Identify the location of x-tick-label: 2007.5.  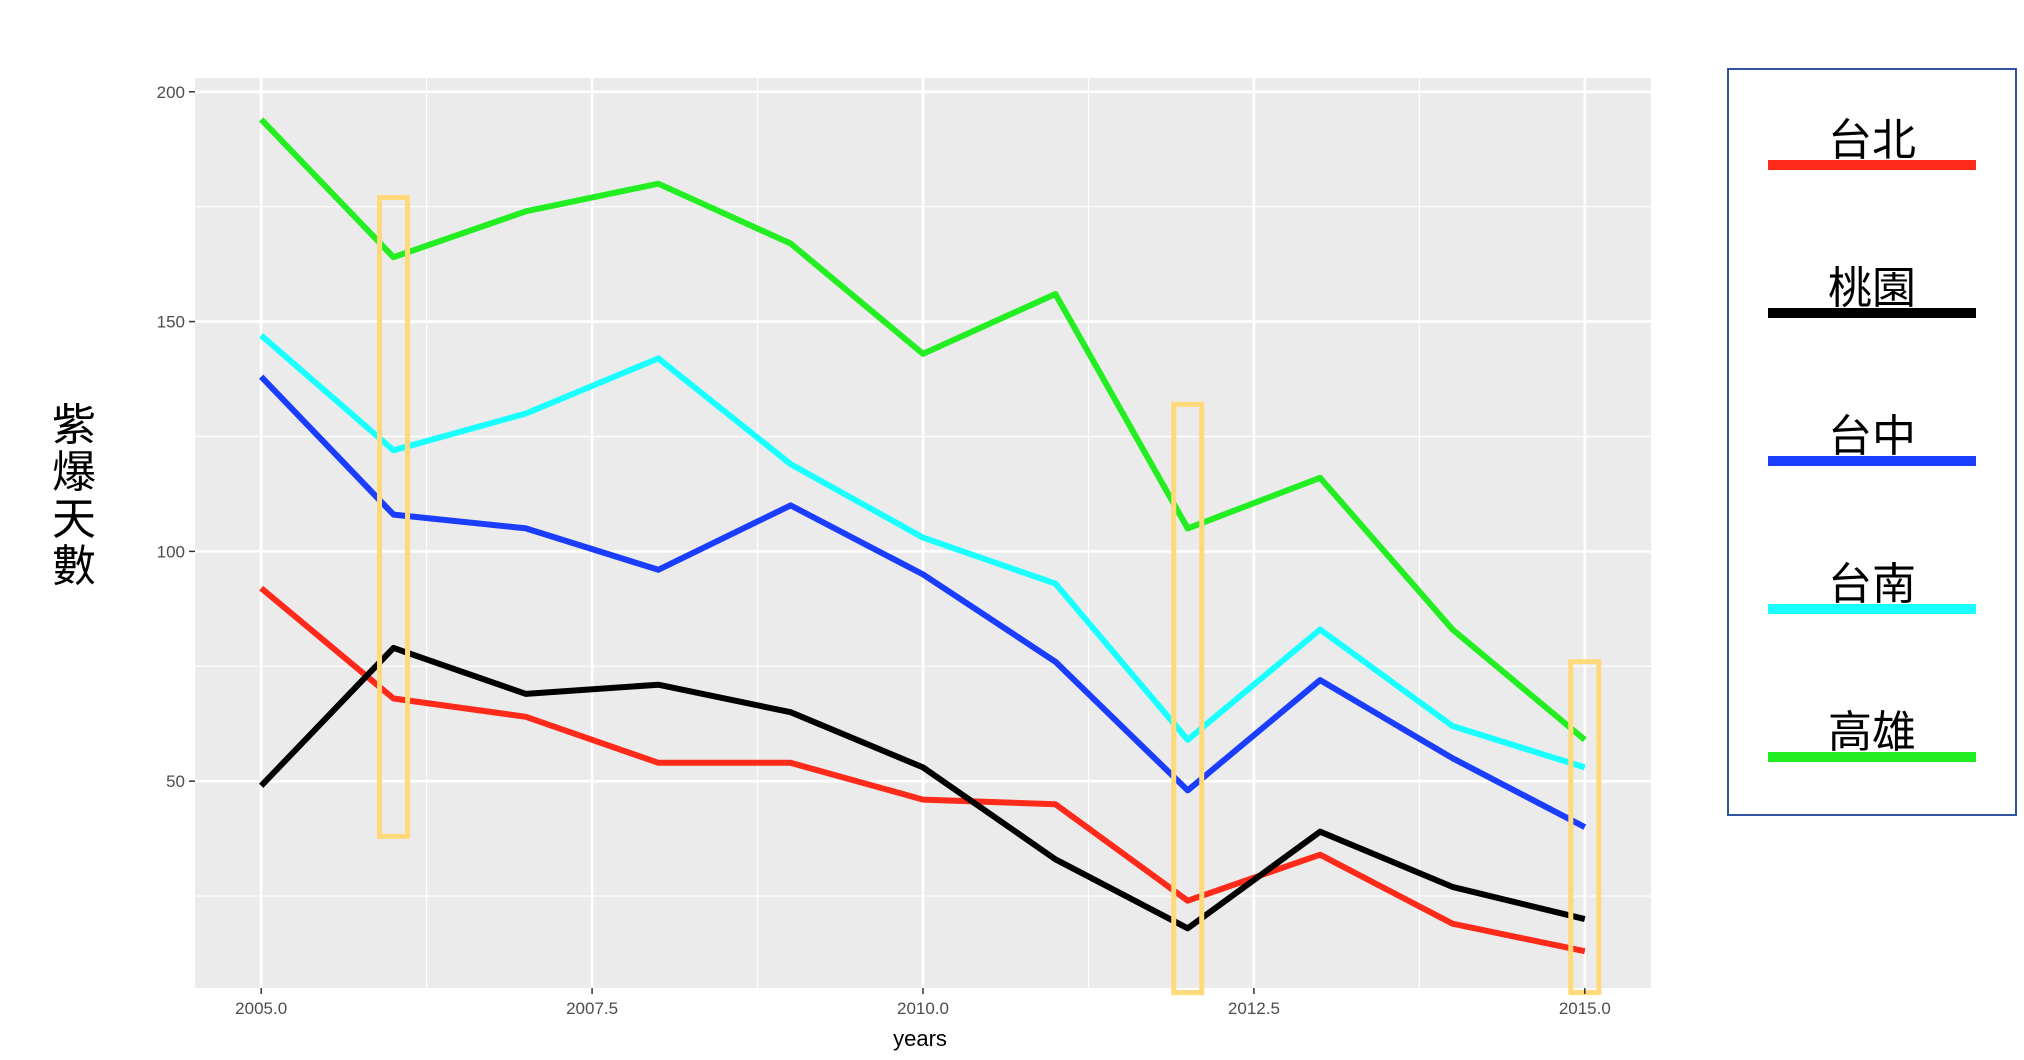
(592, 1008).